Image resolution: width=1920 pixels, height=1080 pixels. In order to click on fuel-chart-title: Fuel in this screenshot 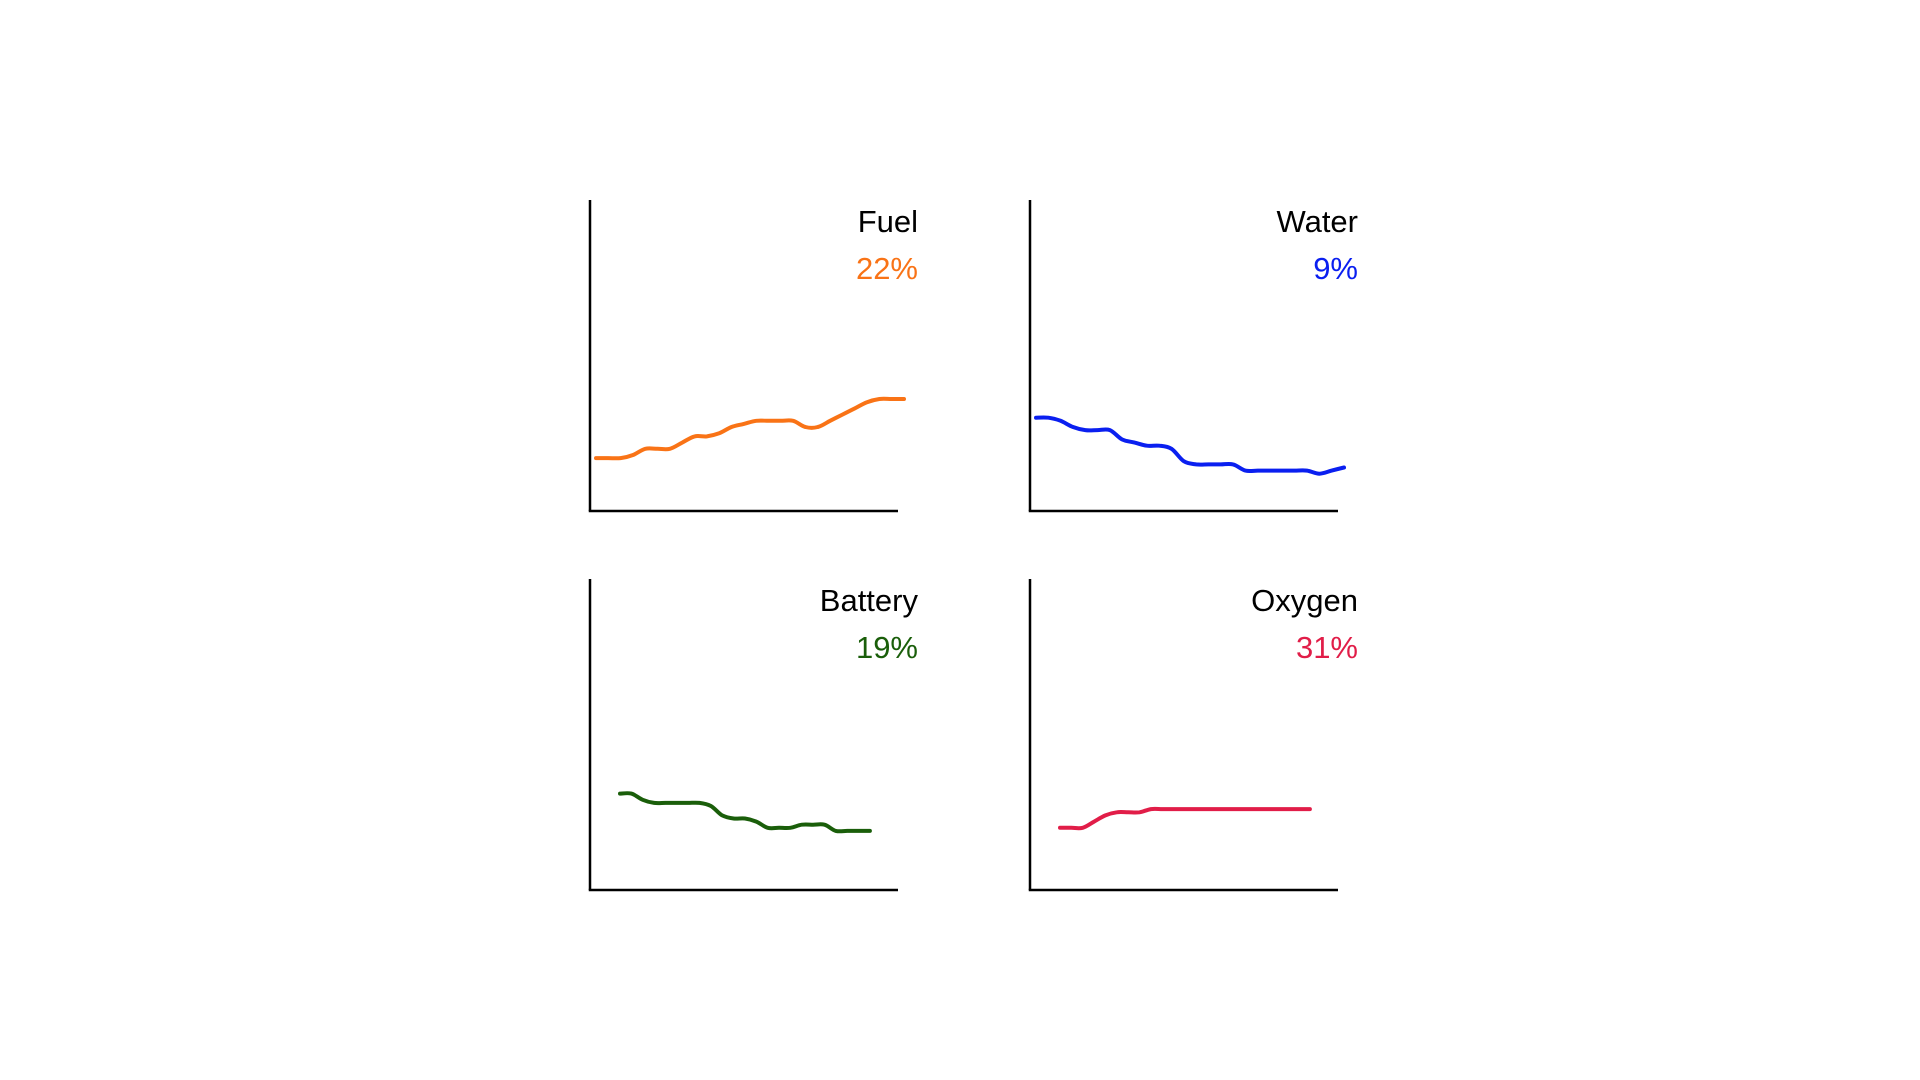, I will do `click(887, 221)`.